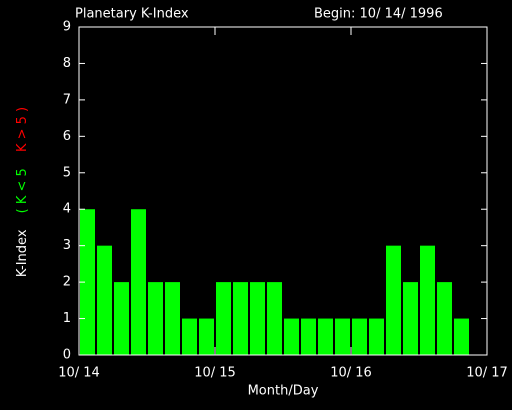  I want to click on legend-entry: ( K < 5, so click(22, 190).